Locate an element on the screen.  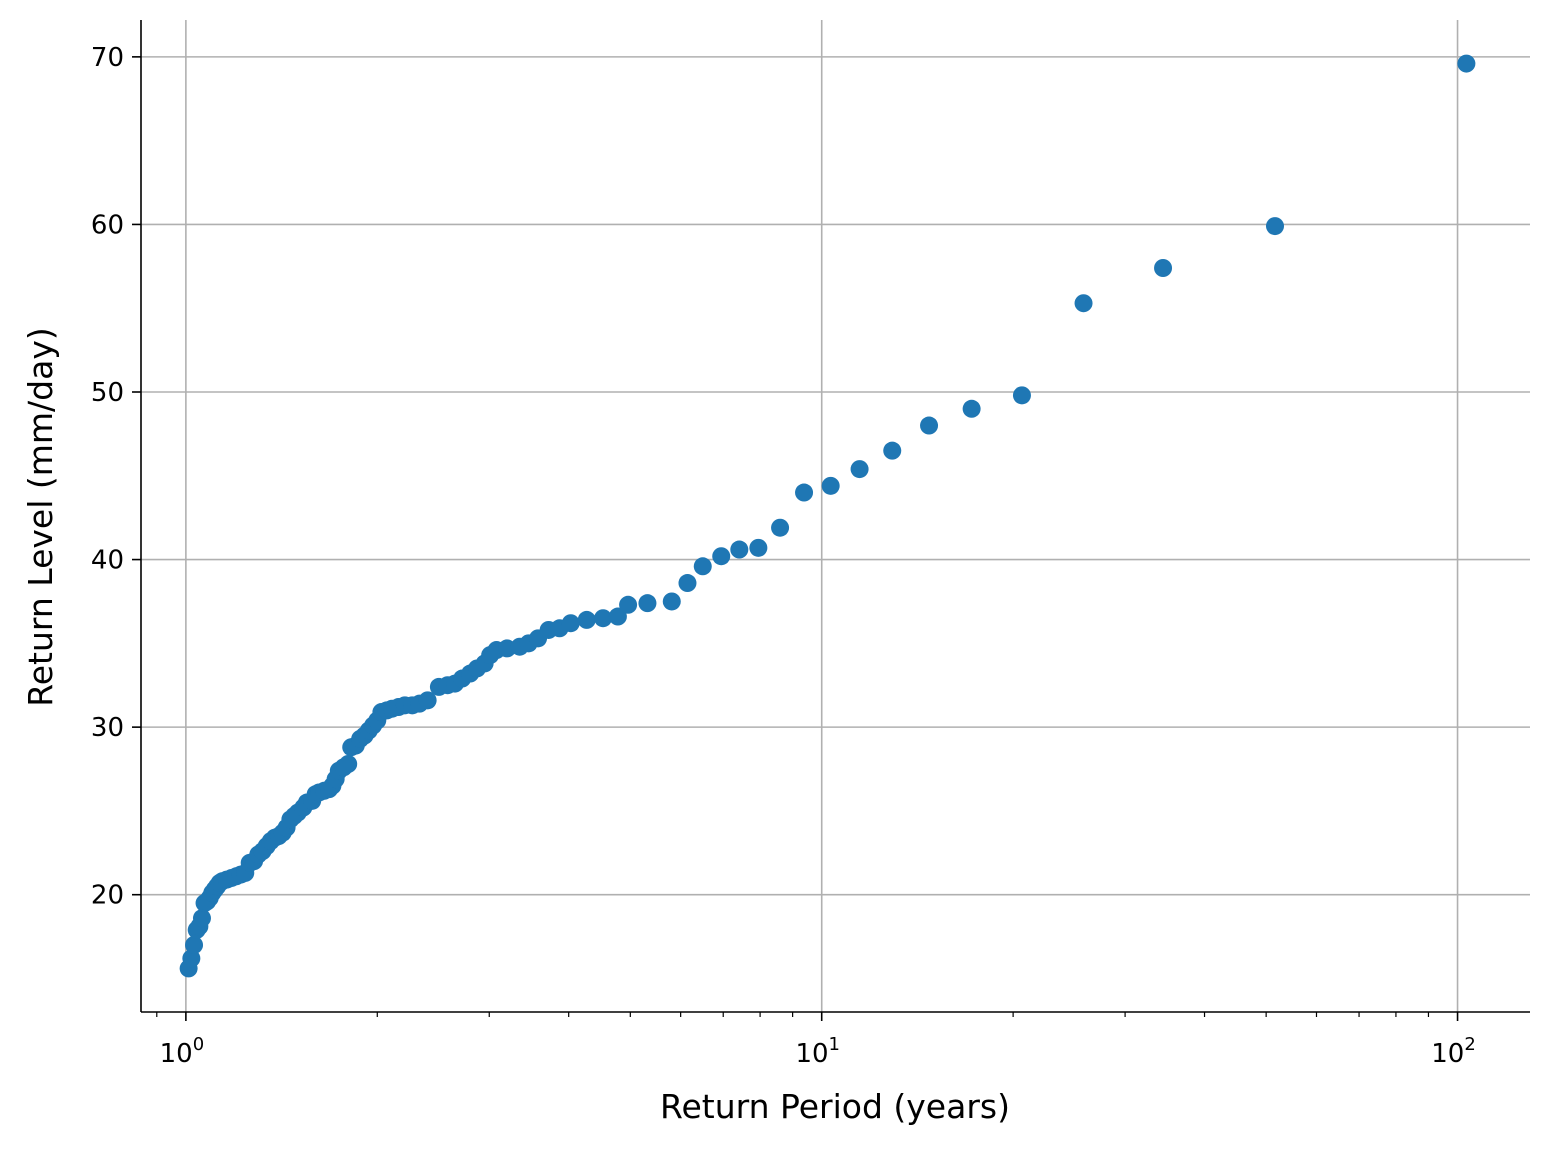
x-tick-label: 10² is located at coordinates (1453, 1051).